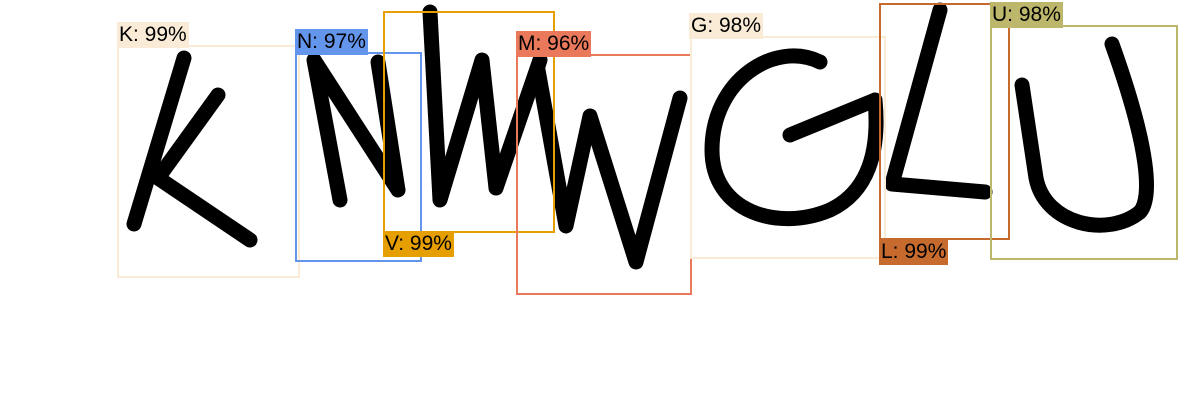 This screenshot has width=1200, height=420. I want to click on detection-box-u, so click(1084, 142).